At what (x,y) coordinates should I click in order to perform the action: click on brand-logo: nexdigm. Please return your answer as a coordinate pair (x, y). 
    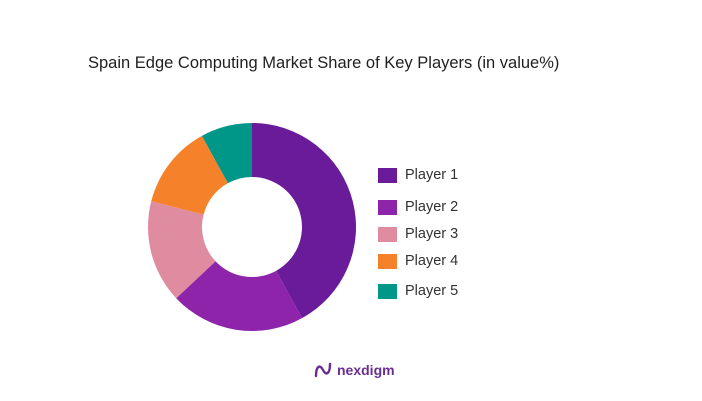
    Looking at the image, I should click on (354, 370).